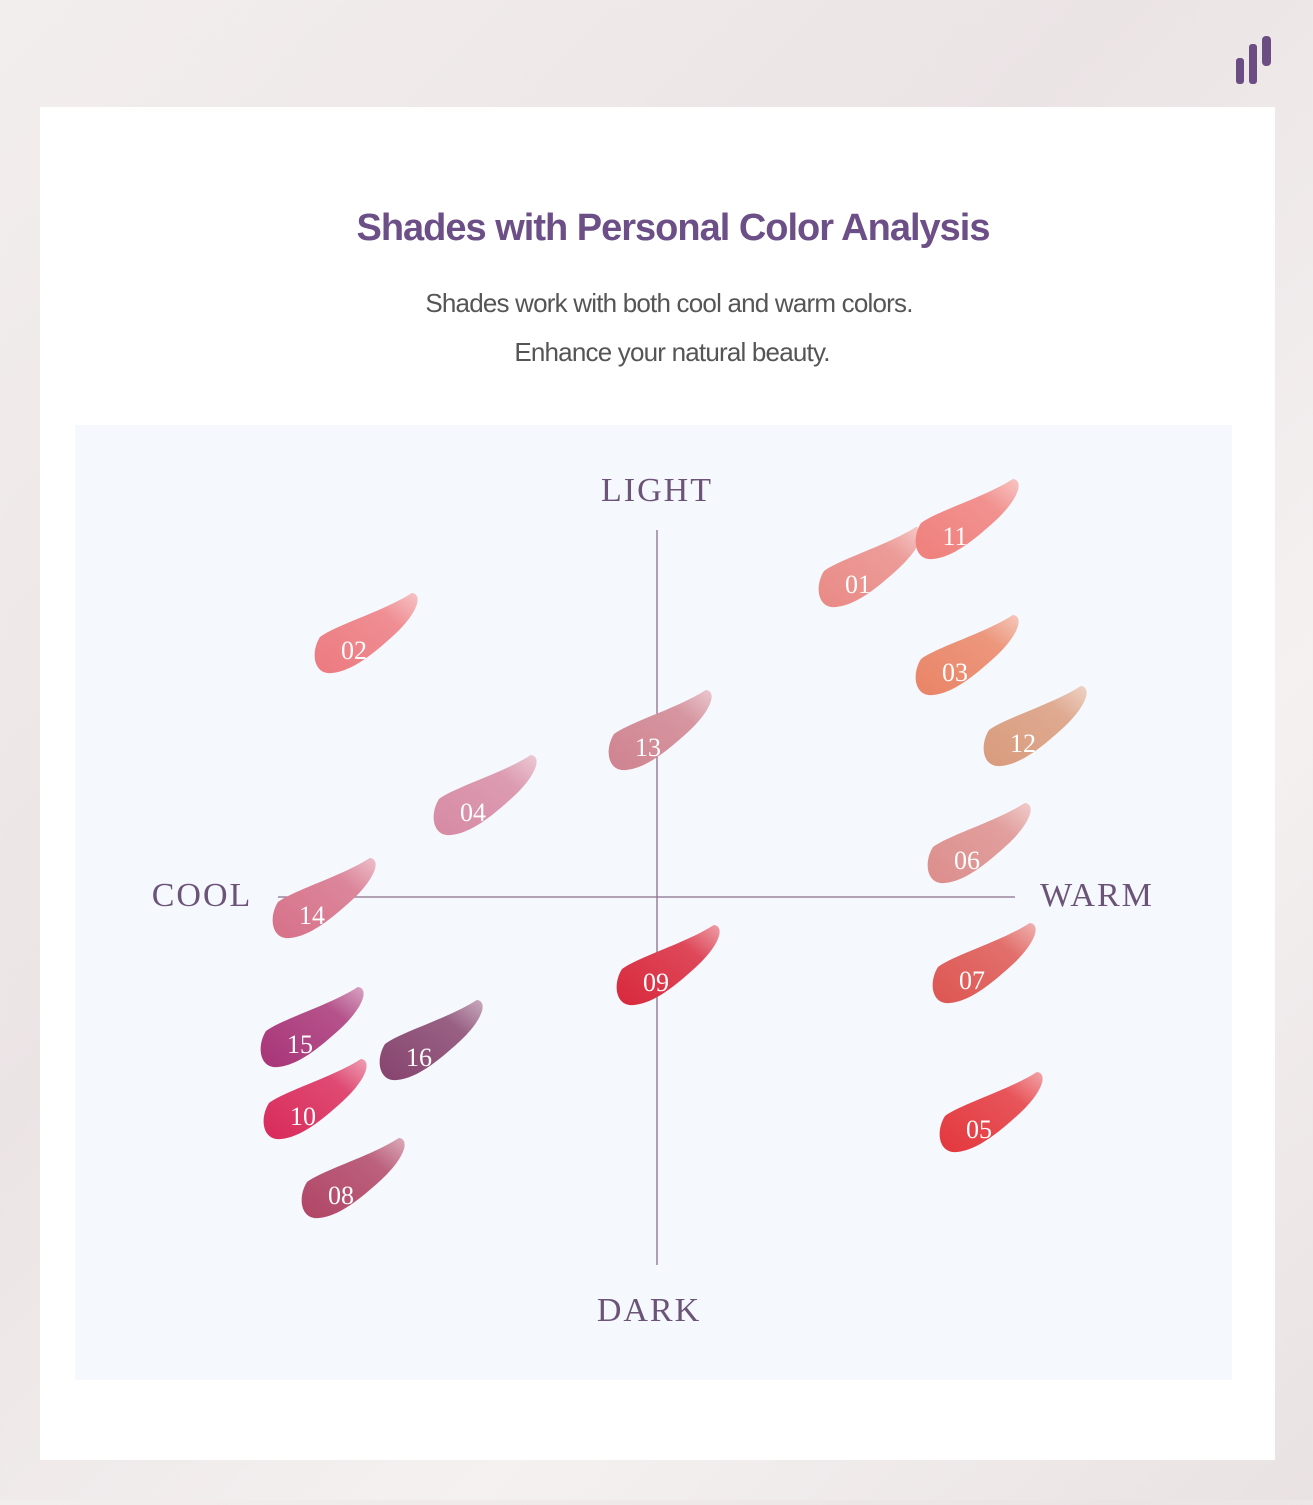  I want to click on swatch: 09, so click(668, 965).